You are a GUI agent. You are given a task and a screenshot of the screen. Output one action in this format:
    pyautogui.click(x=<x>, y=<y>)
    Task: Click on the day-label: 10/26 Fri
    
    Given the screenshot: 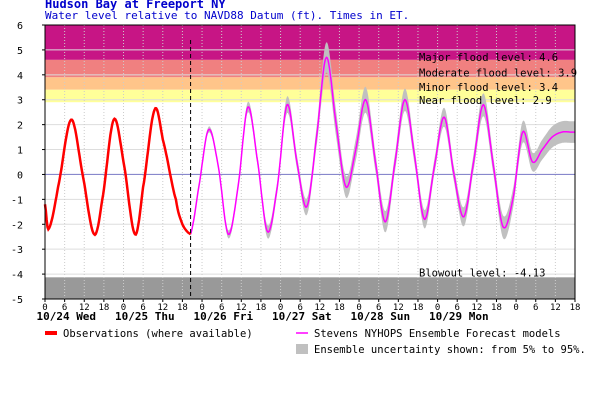 What is the action you would take?
    pyautogui.click(x=223, y=316)
    